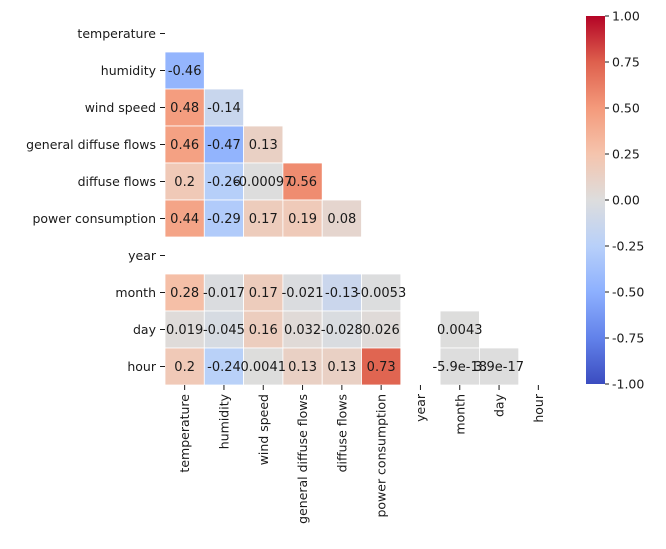  What do you see at coordinates (420, 407) in the screenshot?
I see `x-tick-label-year: year` at bounding box center [420, 407].